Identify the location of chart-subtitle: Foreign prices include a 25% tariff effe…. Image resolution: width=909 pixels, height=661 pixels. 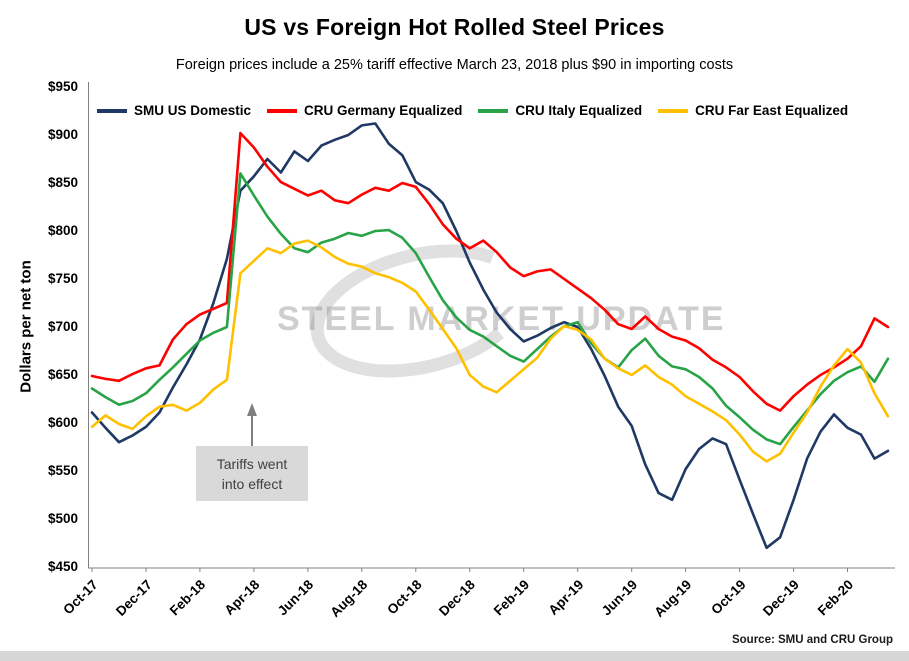
(454, 65).